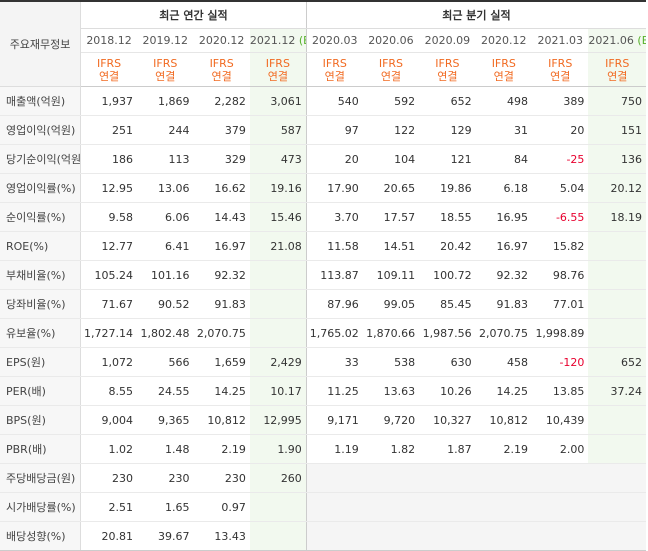 The image size is (648, 551). Describe the element at coordinates (391, 391) in the screenshot. I see `value-cell: 13.63` at that location.